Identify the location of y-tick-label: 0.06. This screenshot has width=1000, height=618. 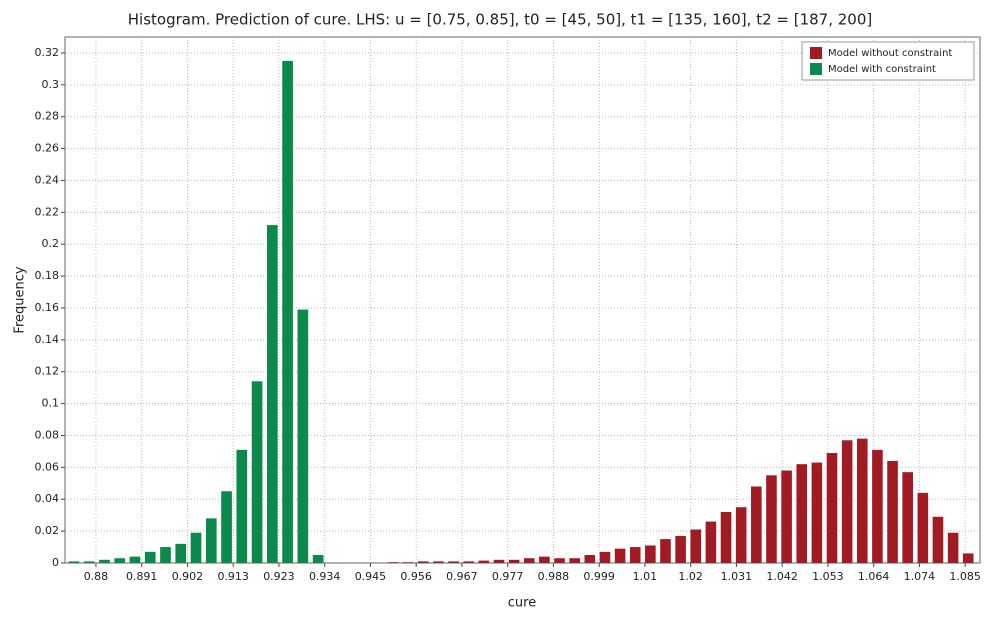
(47, 466).